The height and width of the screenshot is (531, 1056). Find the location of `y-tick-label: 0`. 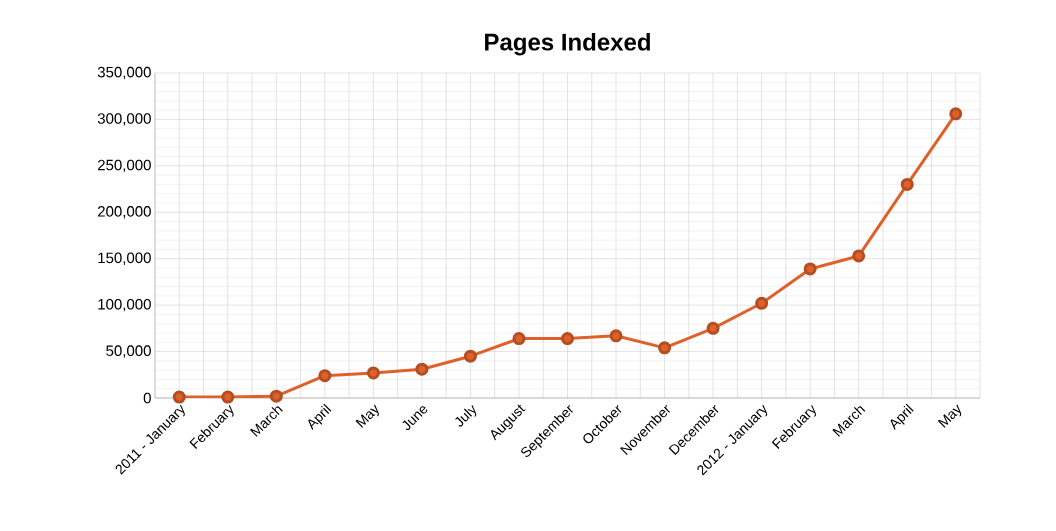

y-tick-label: 0 is located at coordinates (147, 398).